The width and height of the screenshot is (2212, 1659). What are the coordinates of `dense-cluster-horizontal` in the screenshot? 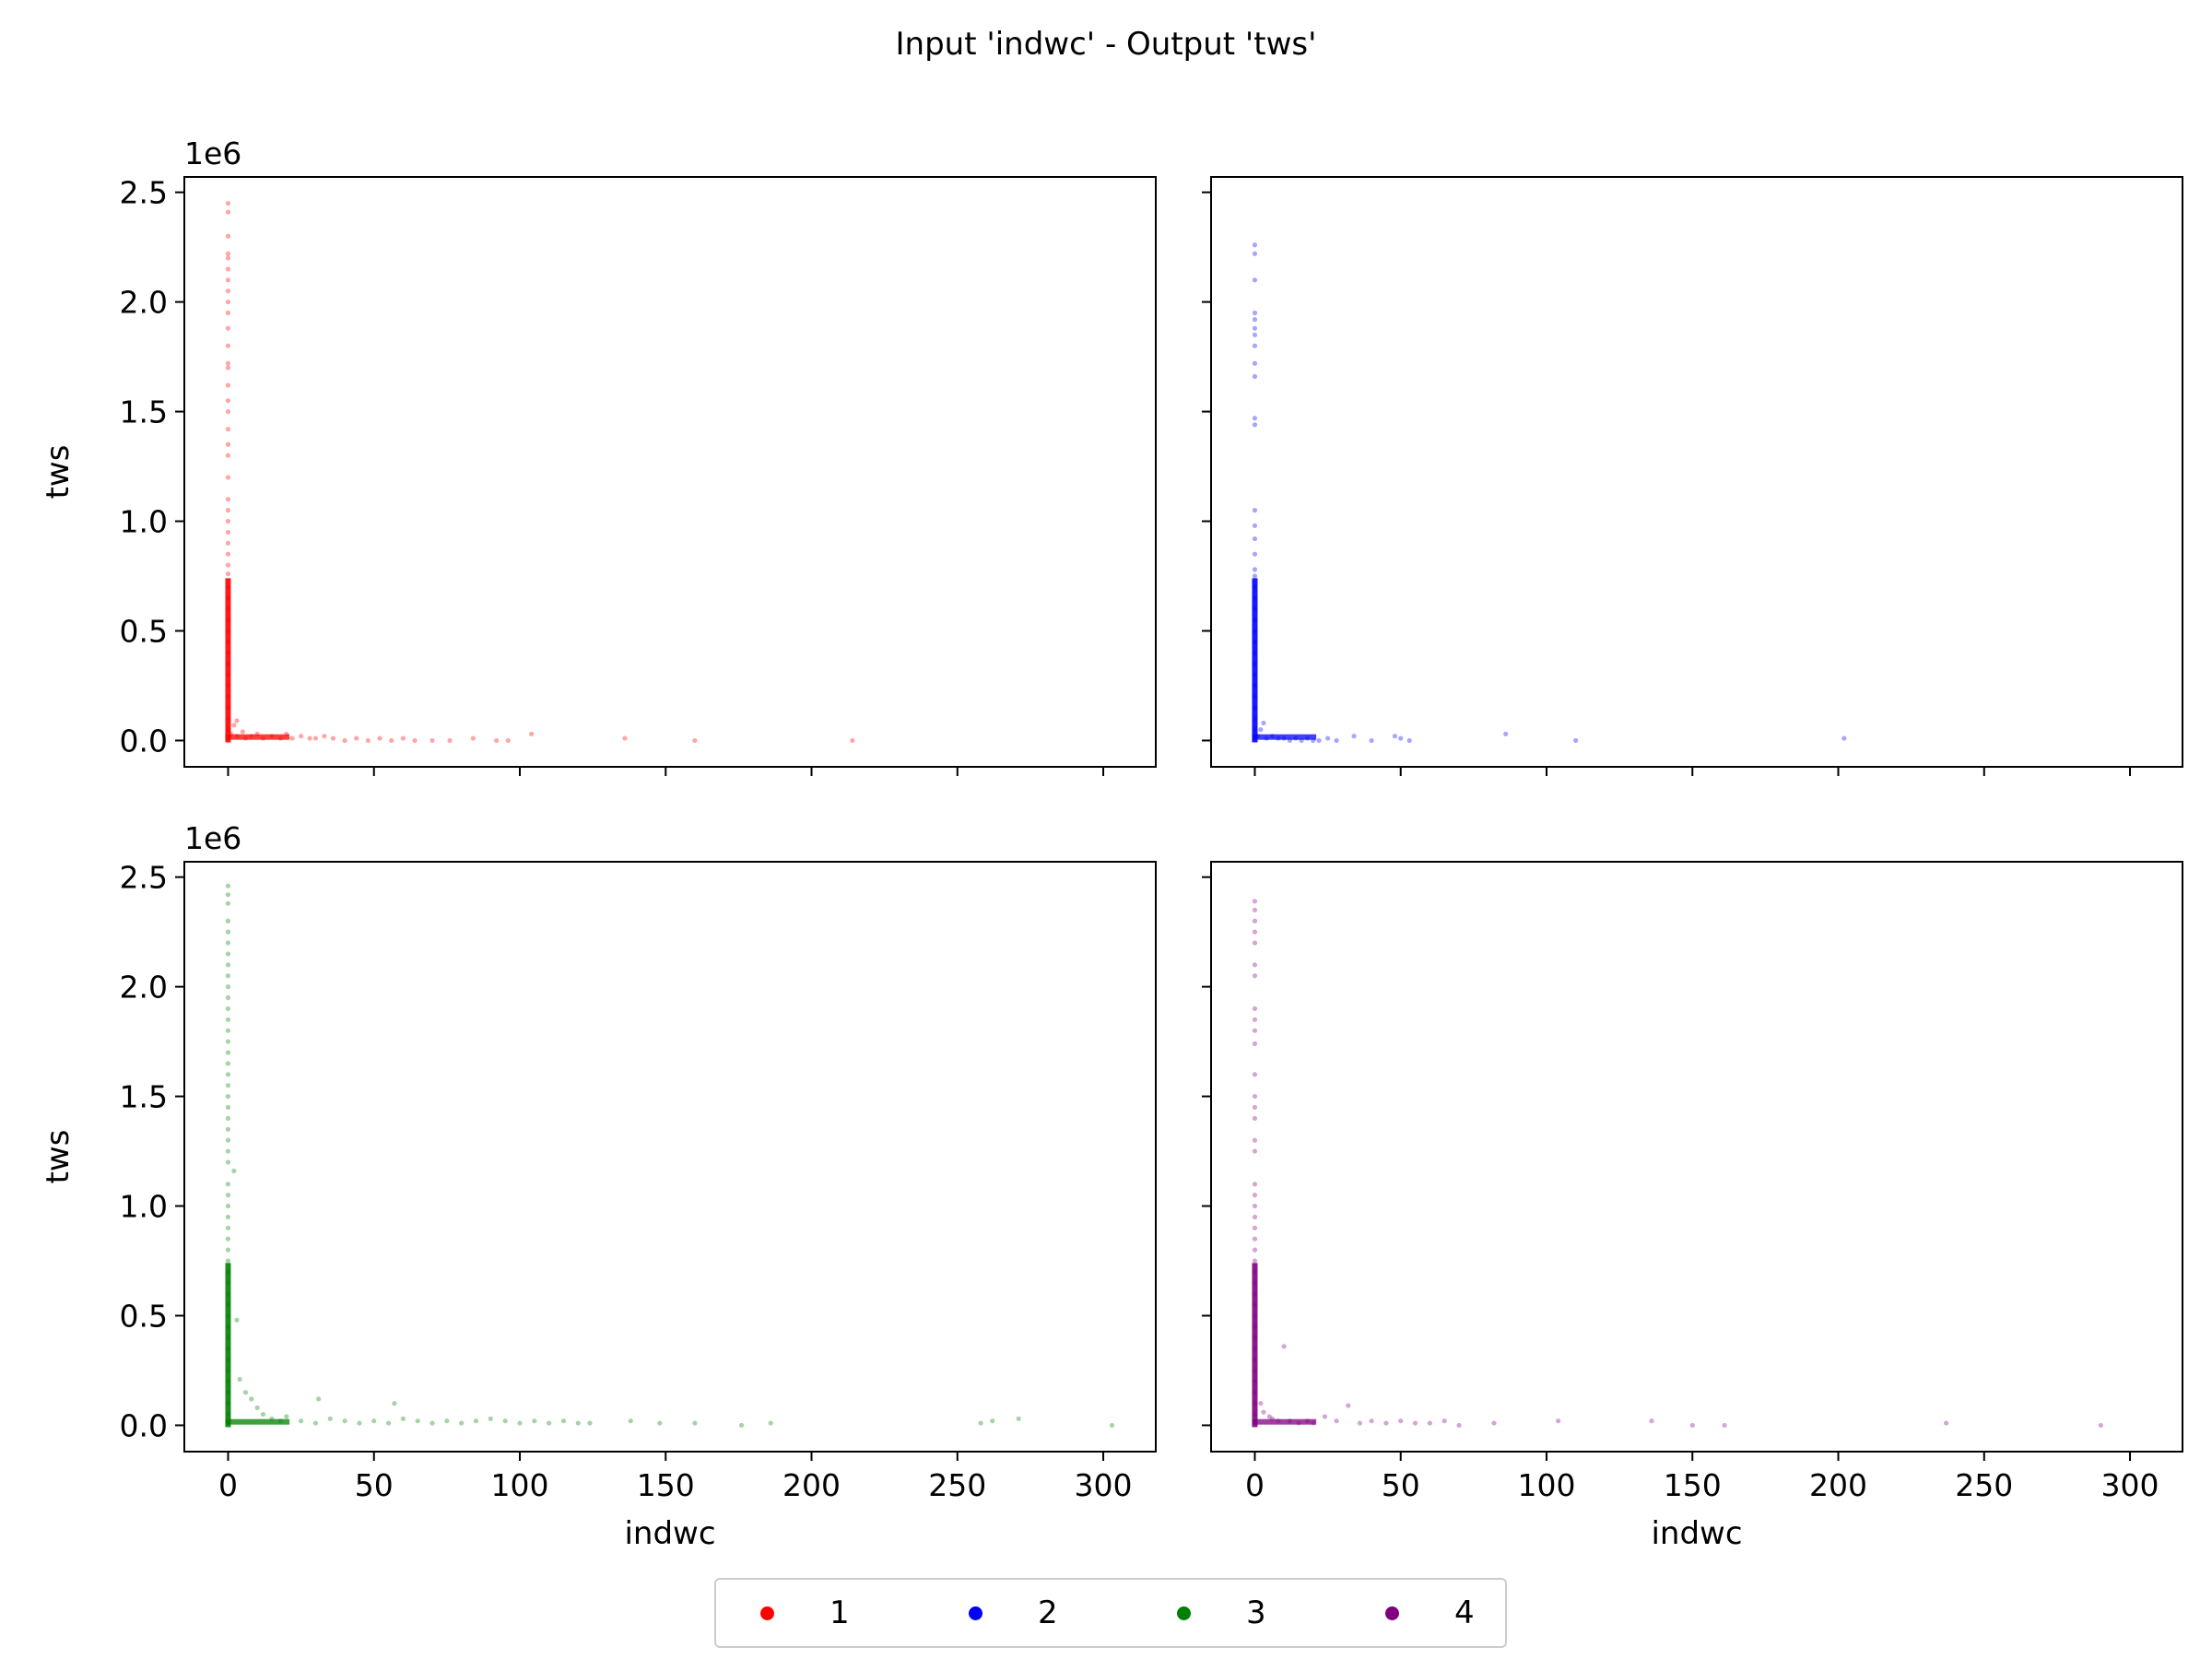 It's located at (257, 737).